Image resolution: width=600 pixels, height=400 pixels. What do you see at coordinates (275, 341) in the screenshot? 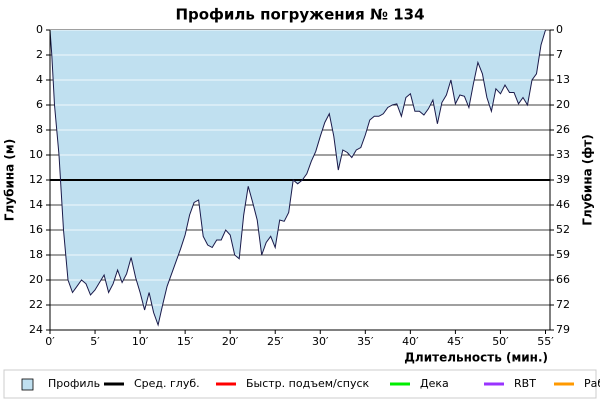
I see `x-tick-label: 25′` at bounding box center [275, 341].